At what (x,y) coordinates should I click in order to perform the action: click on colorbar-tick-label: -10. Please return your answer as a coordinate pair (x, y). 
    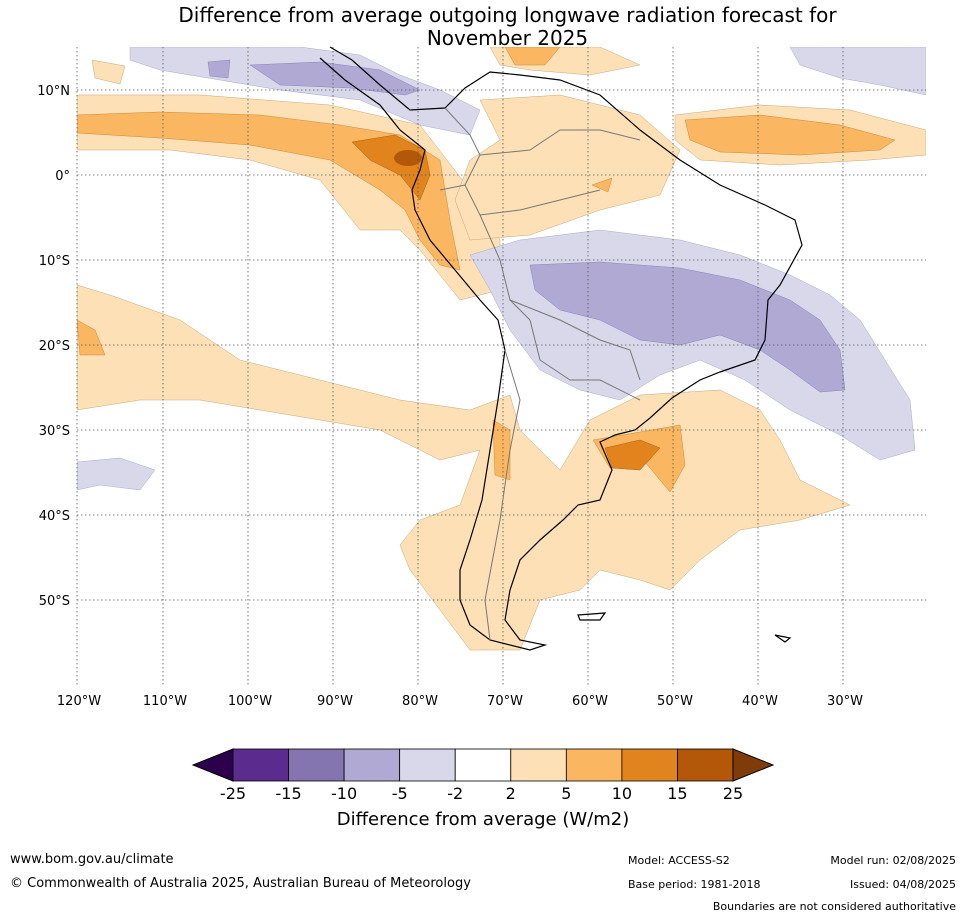
    Looking at the image, I should click on (344, 793).